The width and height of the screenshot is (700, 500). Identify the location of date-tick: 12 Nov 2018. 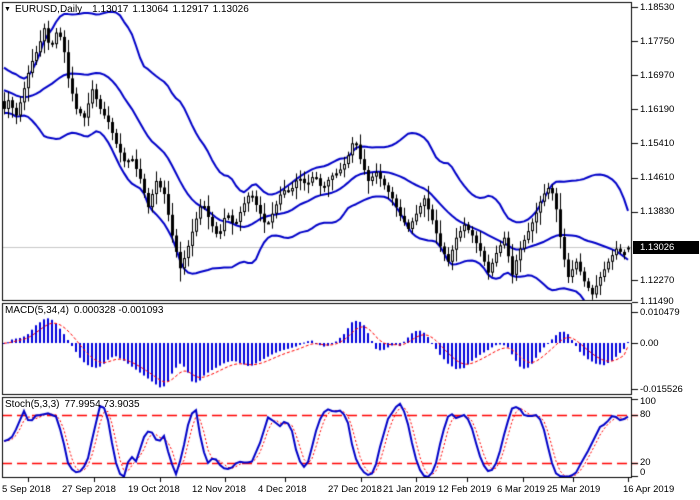
(219, 489).